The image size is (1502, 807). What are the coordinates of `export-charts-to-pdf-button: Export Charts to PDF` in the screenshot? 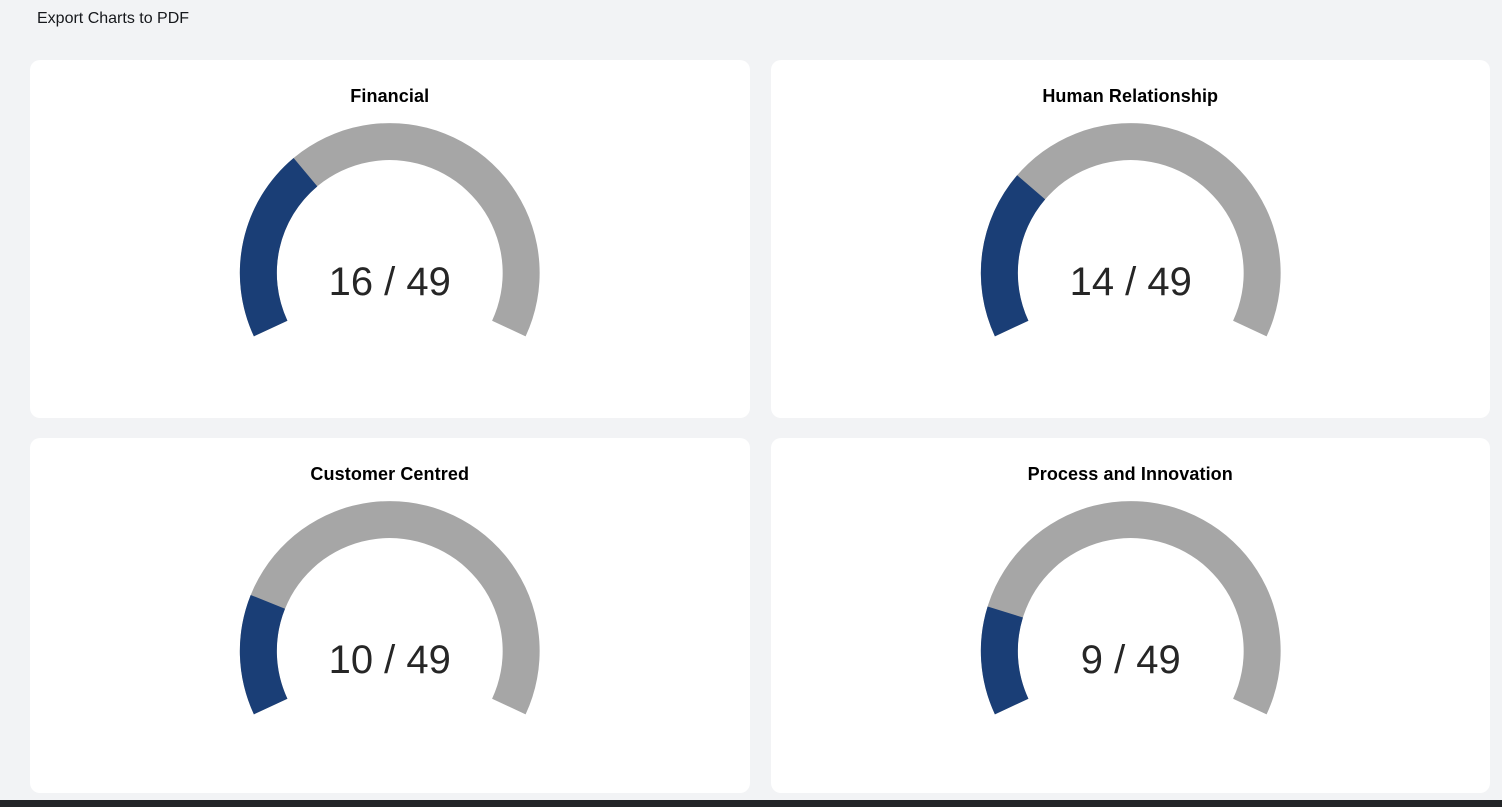 It's located at (113, 18).